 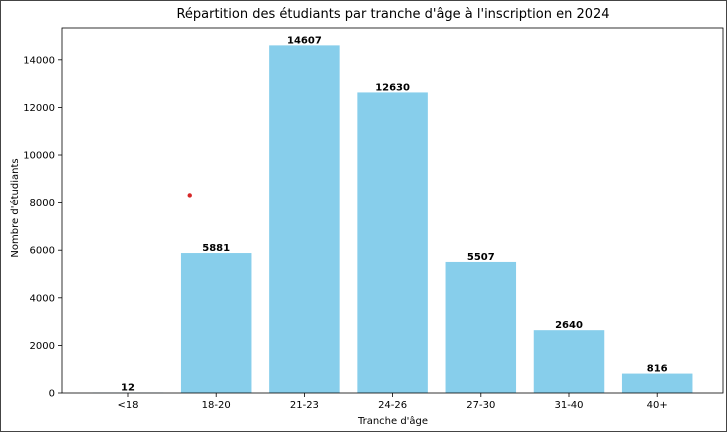 I want to click on x-tick-label: 40+, so click(x=657, y=405).